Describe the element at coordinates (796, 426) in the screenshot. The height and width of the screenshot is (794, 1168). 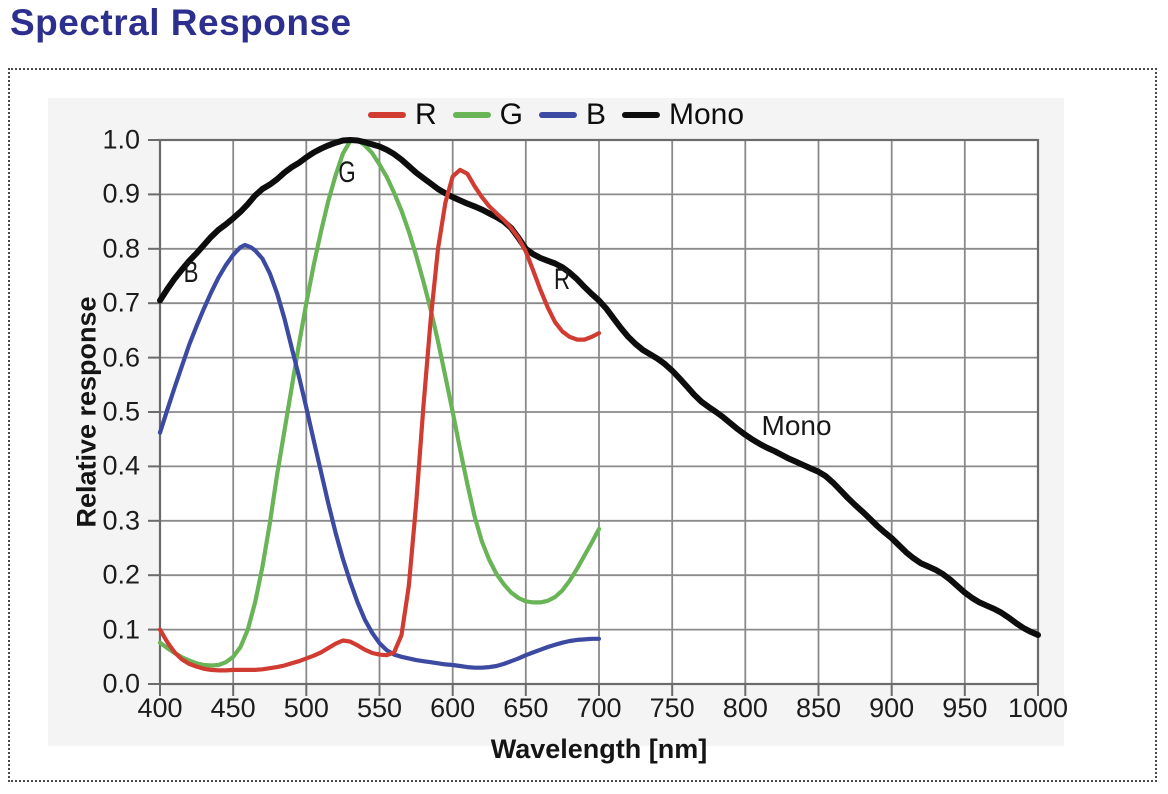
I see `curve-label-mono: Mono` at that location.